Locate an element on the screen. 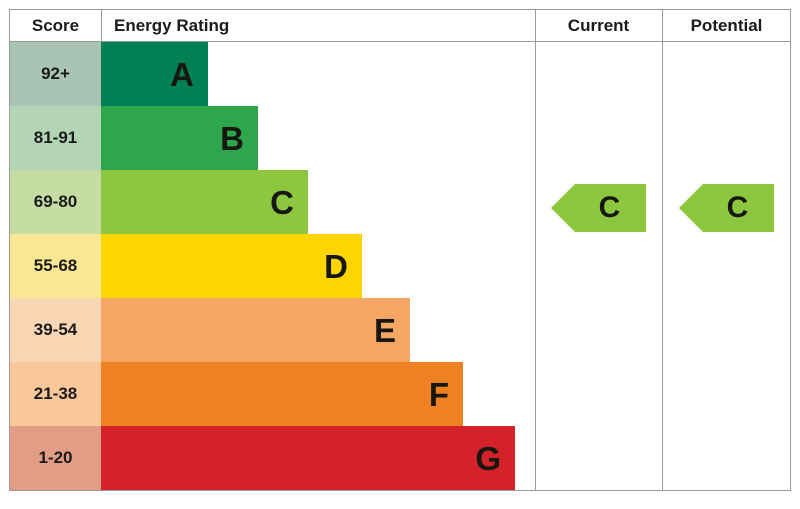 This screenshot has height=509, width=800. score-range-cell: 81-91 is located at coordinates (55, 138).